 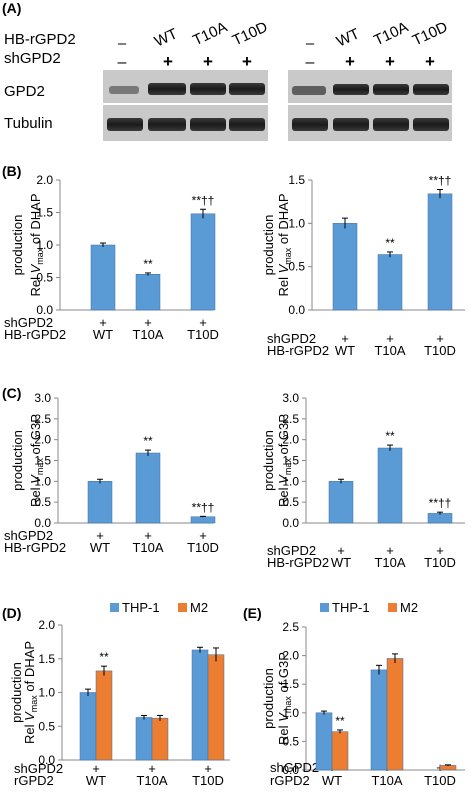 What do you see at coordinates (310, 43) in the screenshot?
I see `blot-right-lane1-hb: –` at bounding box center [310, 43].